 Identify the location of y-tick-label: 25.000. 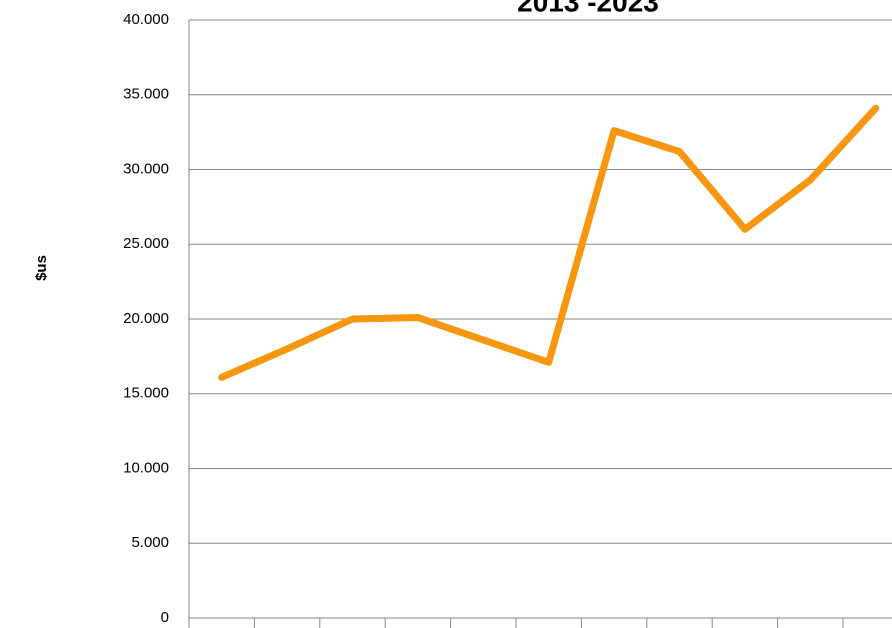
(146, 243).